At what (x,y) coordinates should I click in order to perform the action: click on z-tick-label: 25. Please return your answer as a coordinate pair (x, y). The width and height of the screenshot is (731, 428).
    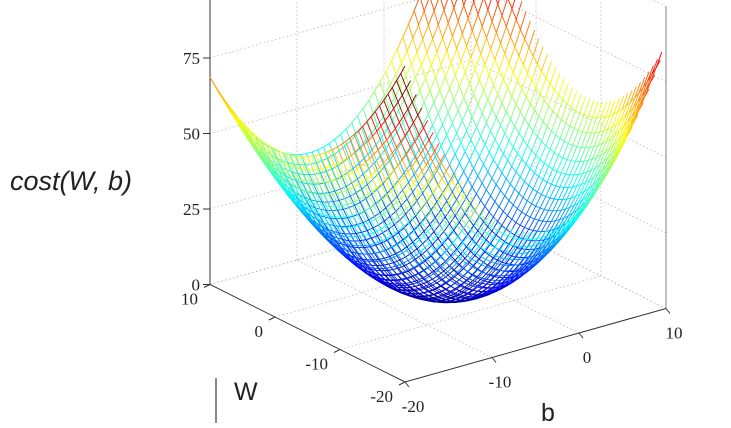
    Looking at the image, I should click on (191, 209).